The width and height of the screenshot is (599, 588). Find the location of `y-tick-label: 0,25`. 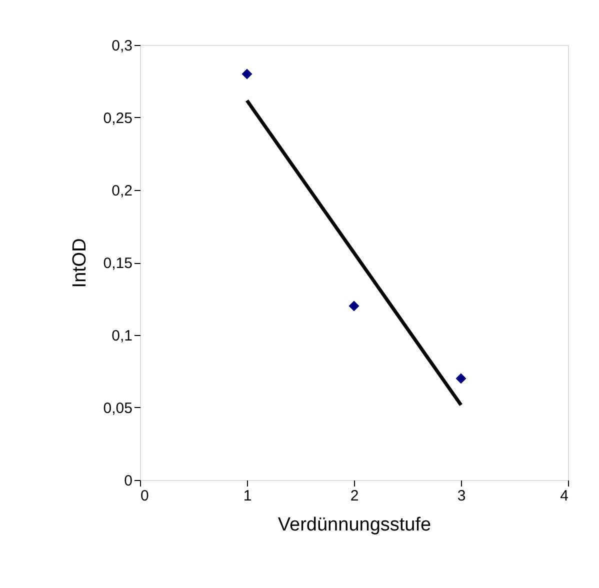

y-tick-label: 0,25 is located at coordinates (117, 118).